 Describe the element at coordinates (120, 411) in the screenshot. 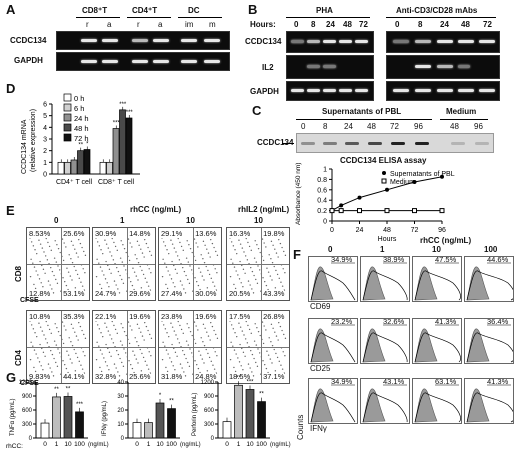

I see `y-tick-label: 20` at that location.